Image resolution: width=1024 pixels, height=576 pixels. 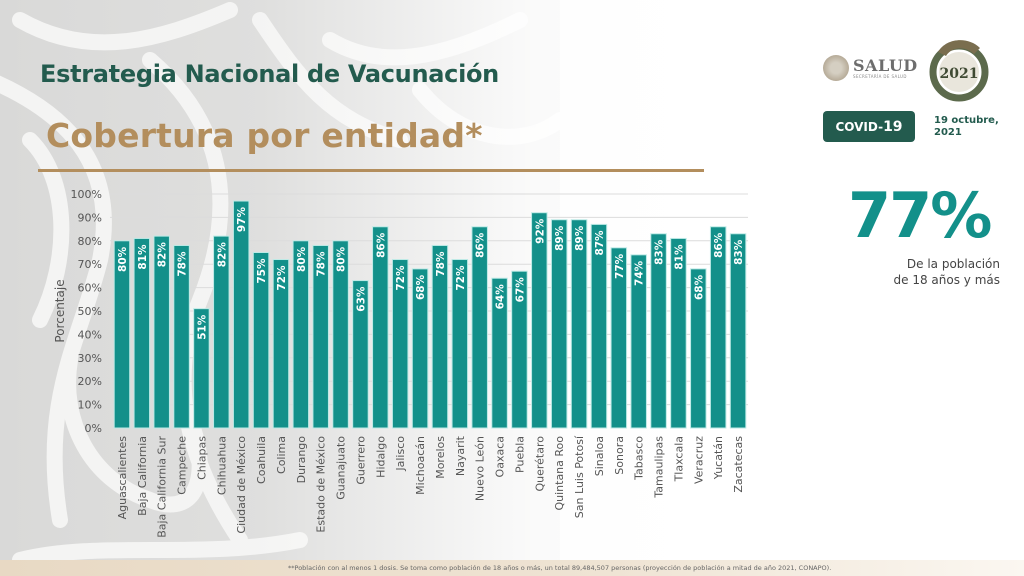 I want to click on x-tick-label: Guanajuato, so click(x=341, y=468).